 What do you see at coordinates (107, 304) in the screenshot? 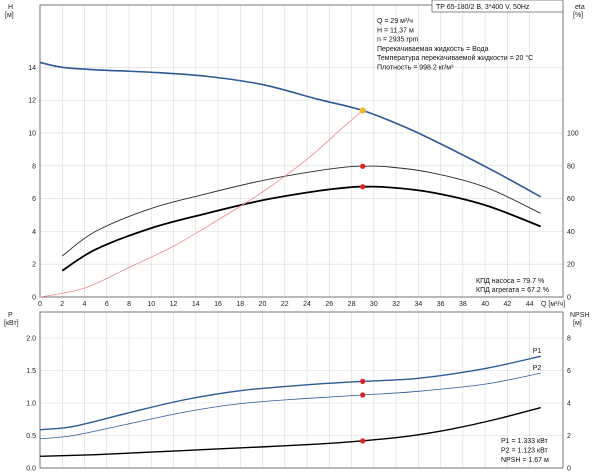
I see `x-tick-label: 6` at bounding box center [107, 304].